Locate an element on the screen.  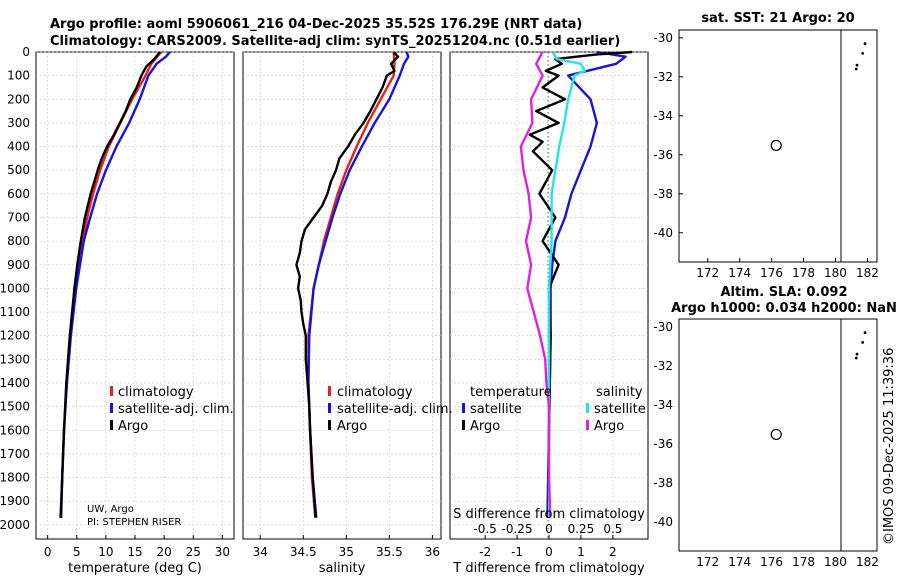
x2-tick-label: -0.25 is located at coordinates (517, 529).